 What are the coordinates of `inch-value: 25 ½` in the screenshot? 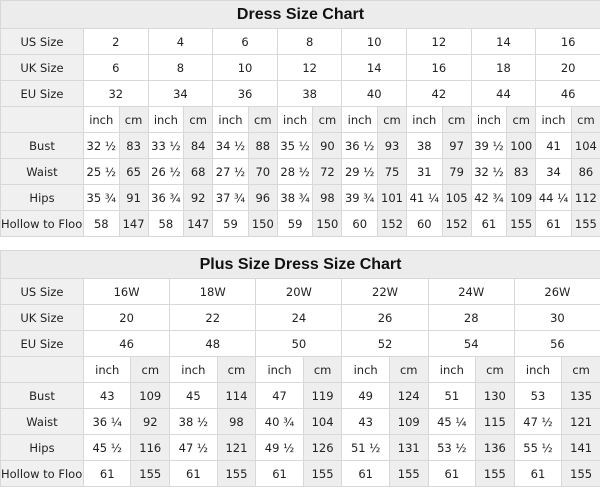 It's located at (102, 172).